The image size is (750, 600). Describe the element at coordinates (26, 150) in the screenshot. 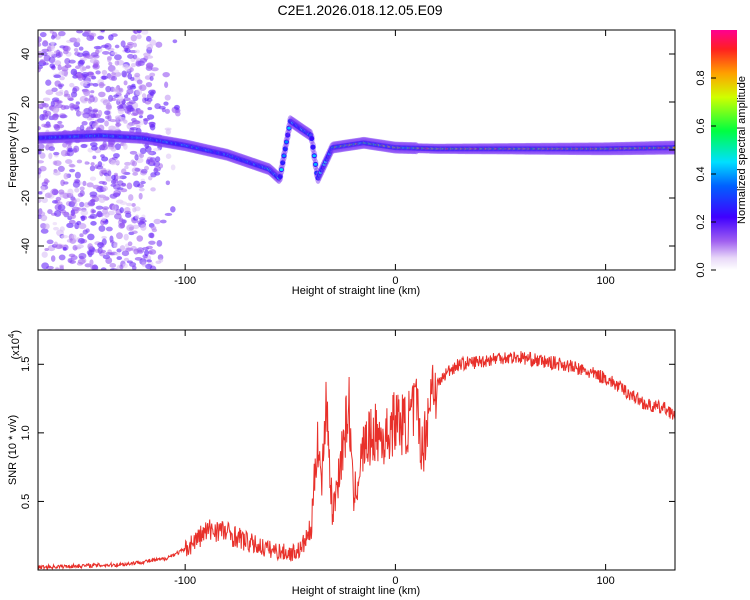

I see `spectrogram-ytick-label: 0` at that location.